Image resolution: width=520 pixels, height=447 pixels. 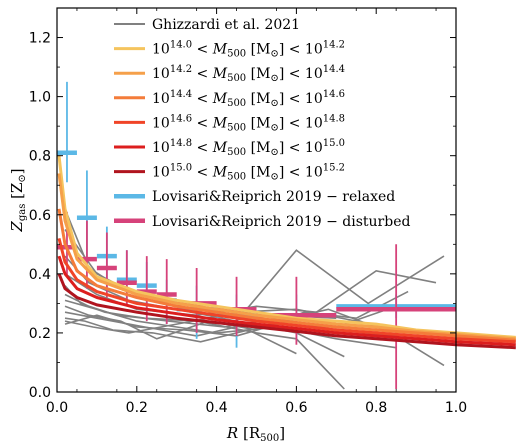 What do you see at coordinates (296, 408) in the screenshot?
I see `x-tick-label: 0.6` at bounding box center [296, 408].